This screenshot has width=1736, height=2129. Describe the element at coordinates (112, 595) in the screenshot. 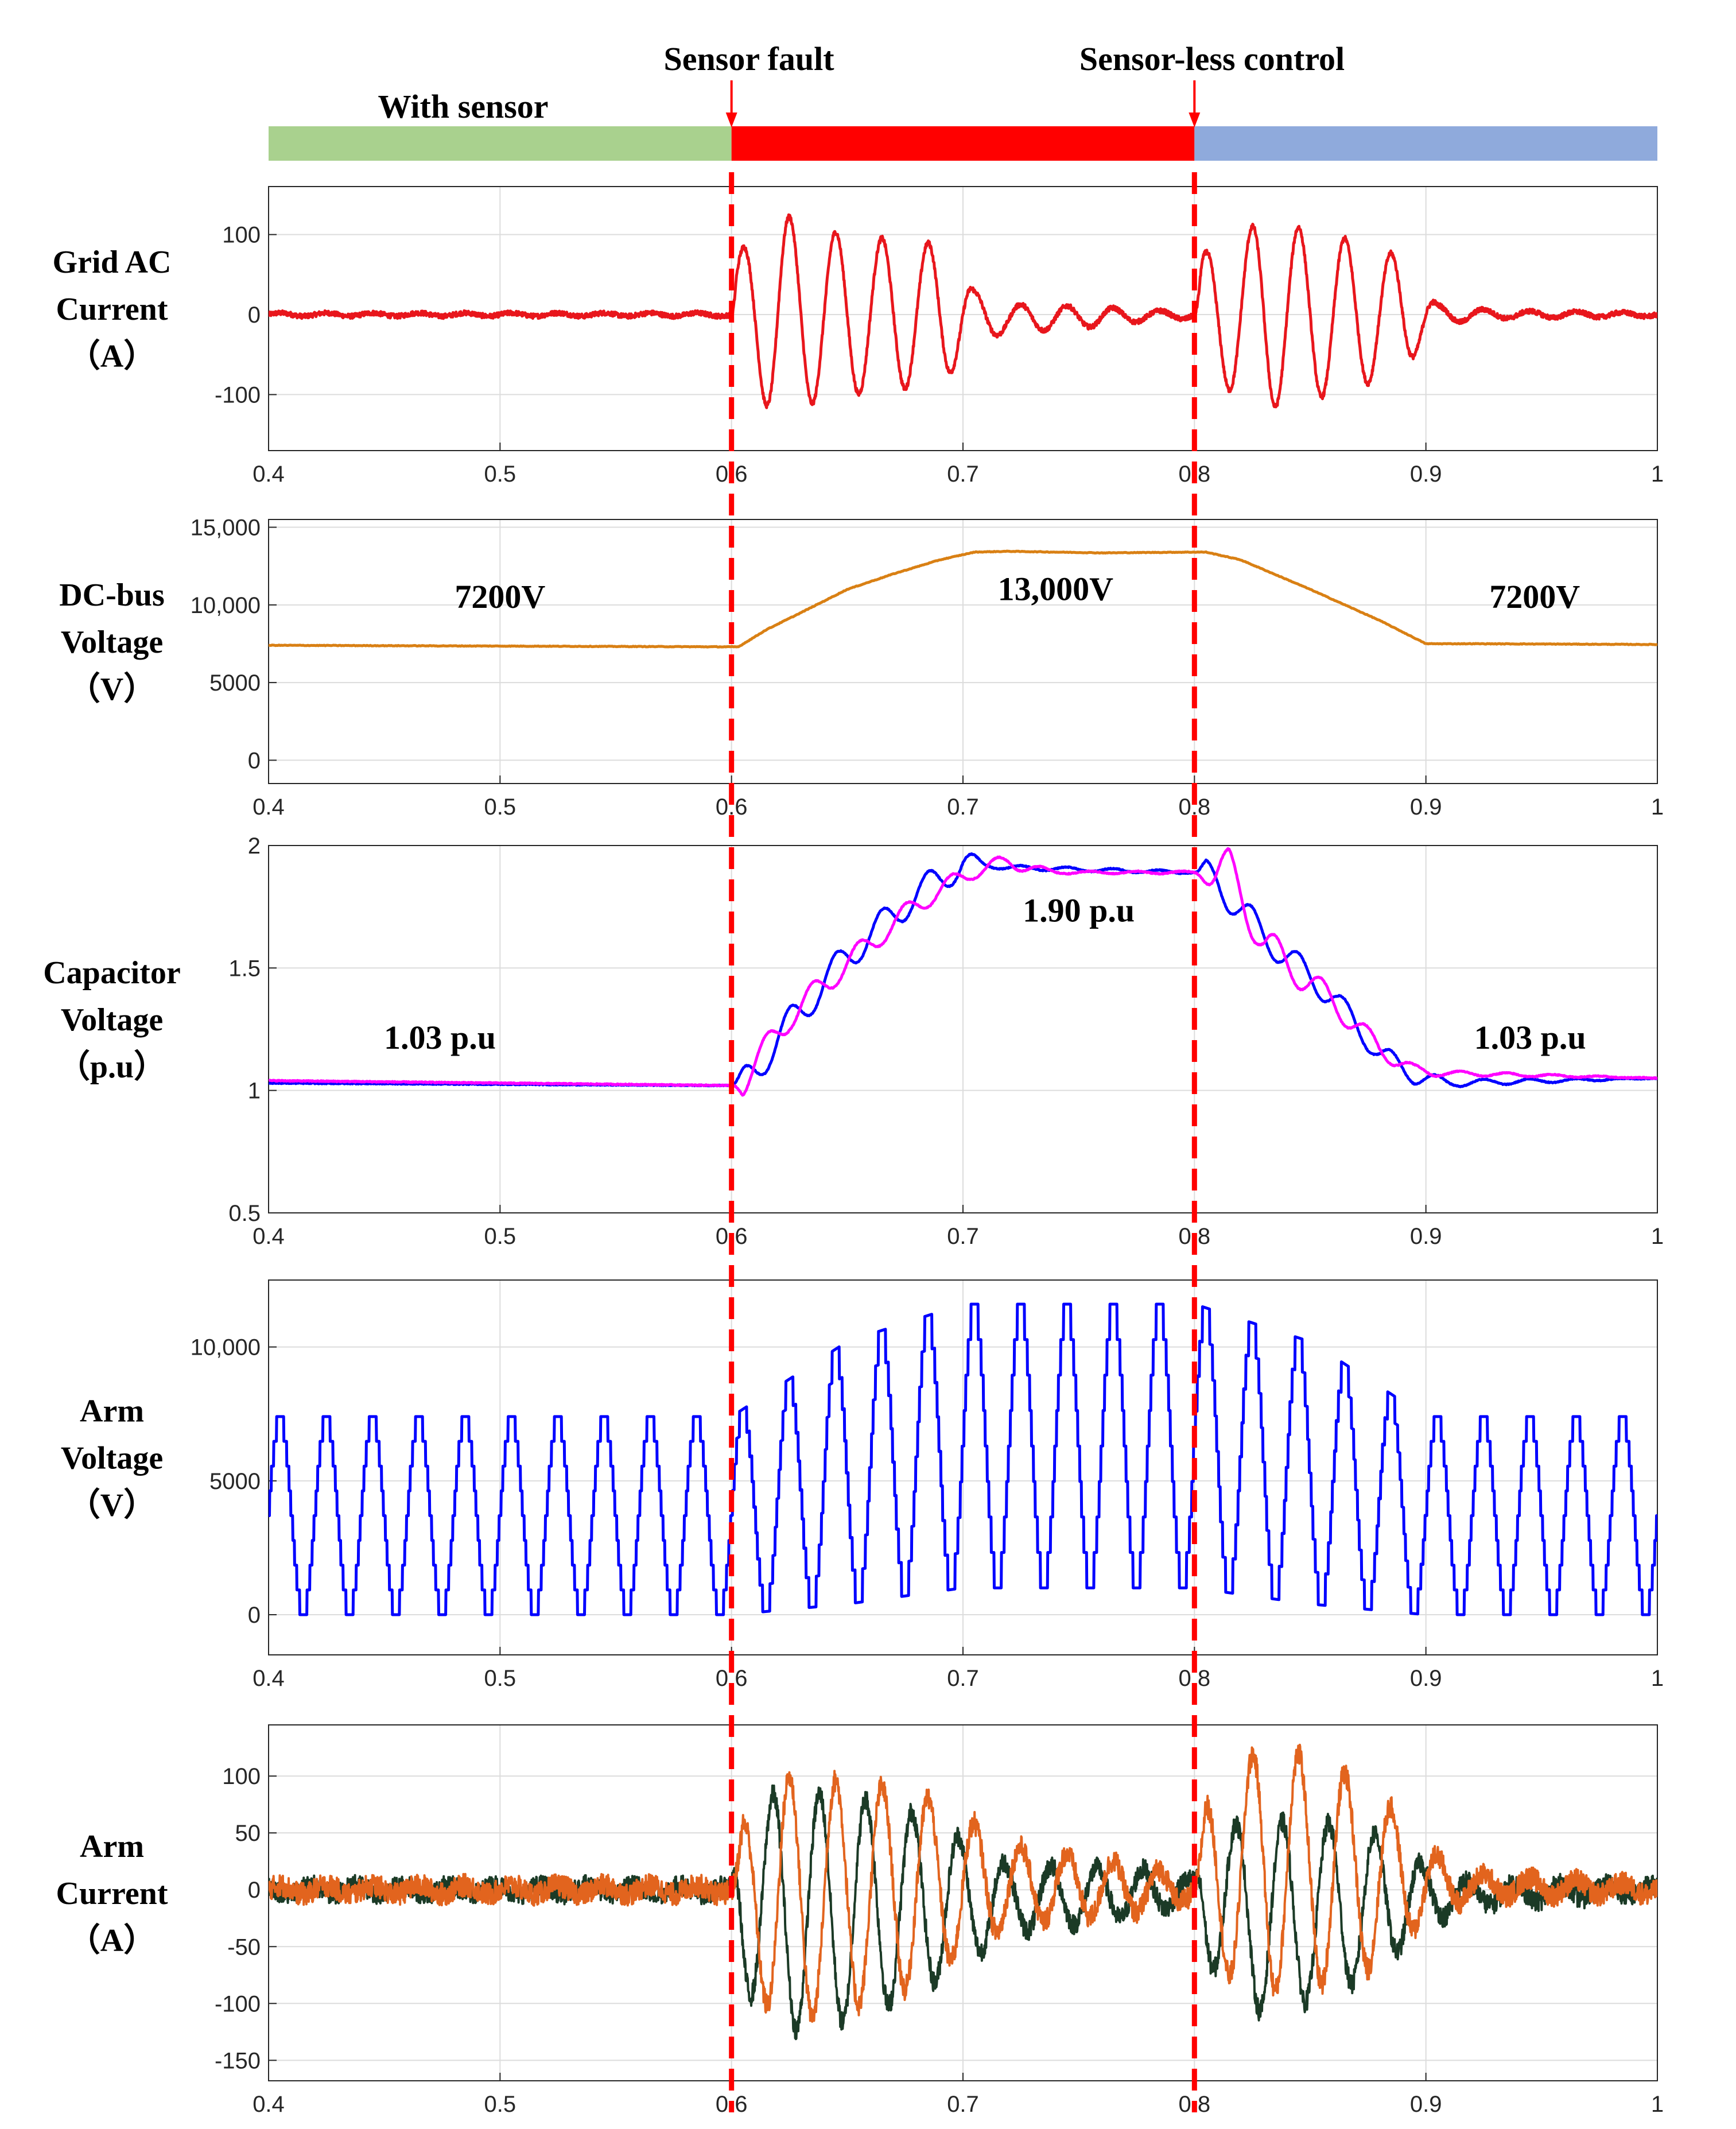

I see `y-axis-label-line: DC-bus` at that location.